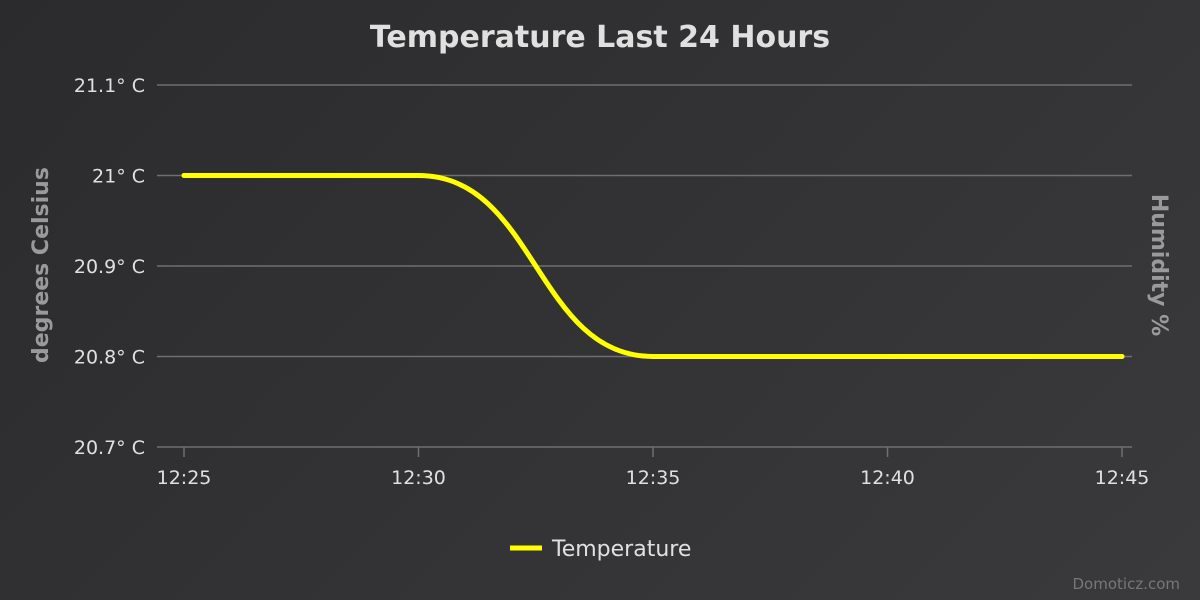 Image resolution: width=1200 pixels, height=600 pixels. Describe the element at coordinates (118, 177) in the screenshot. I see `y-tick-label: 21° C` at that location.